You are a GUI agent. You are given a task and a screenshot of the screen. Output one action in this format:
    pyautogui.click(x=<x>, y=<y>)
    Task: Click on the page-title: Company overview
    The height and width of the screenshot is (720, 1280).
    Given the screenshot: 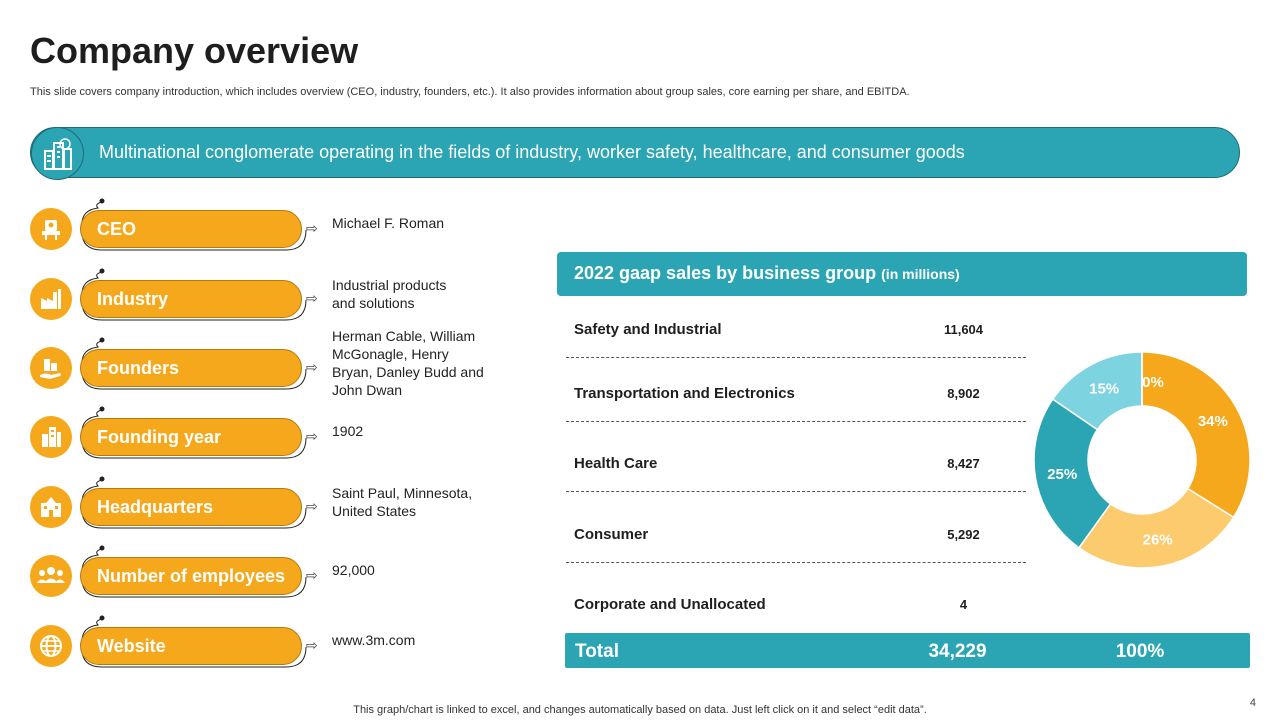 What is the action you would take?
    pyautogui.click(x=194, y=50)
    